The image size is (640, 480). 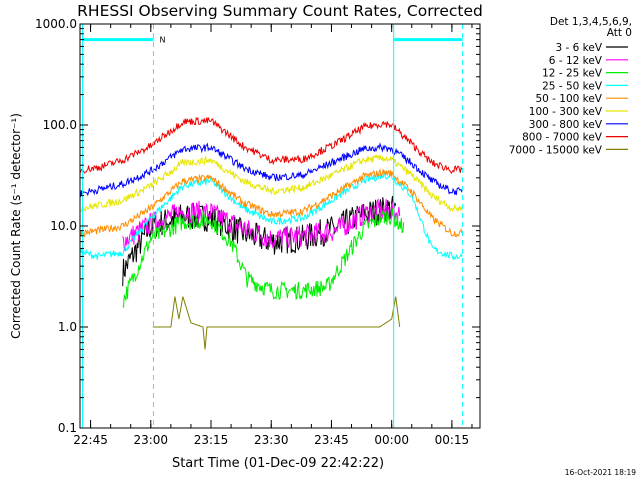 I want to click on night-flag-label: N, so click(x=162, y=40).